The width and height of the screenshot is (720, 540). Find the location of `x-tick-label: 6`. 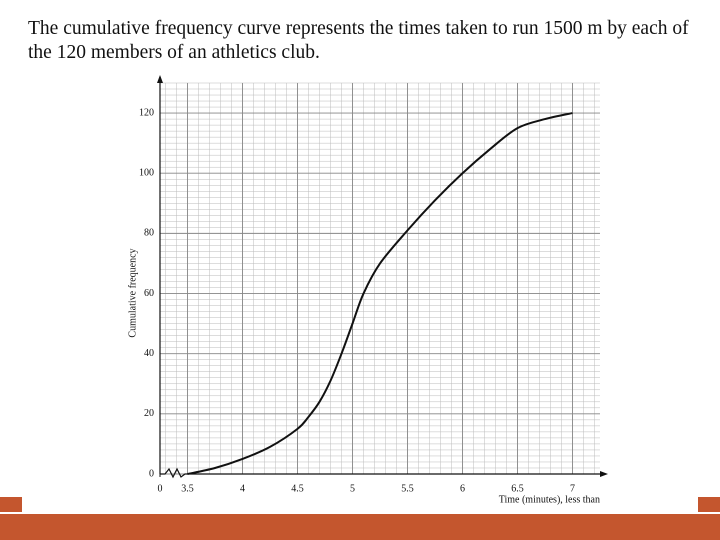

x-tick-label: 6 is located at coordinates (462, 488).